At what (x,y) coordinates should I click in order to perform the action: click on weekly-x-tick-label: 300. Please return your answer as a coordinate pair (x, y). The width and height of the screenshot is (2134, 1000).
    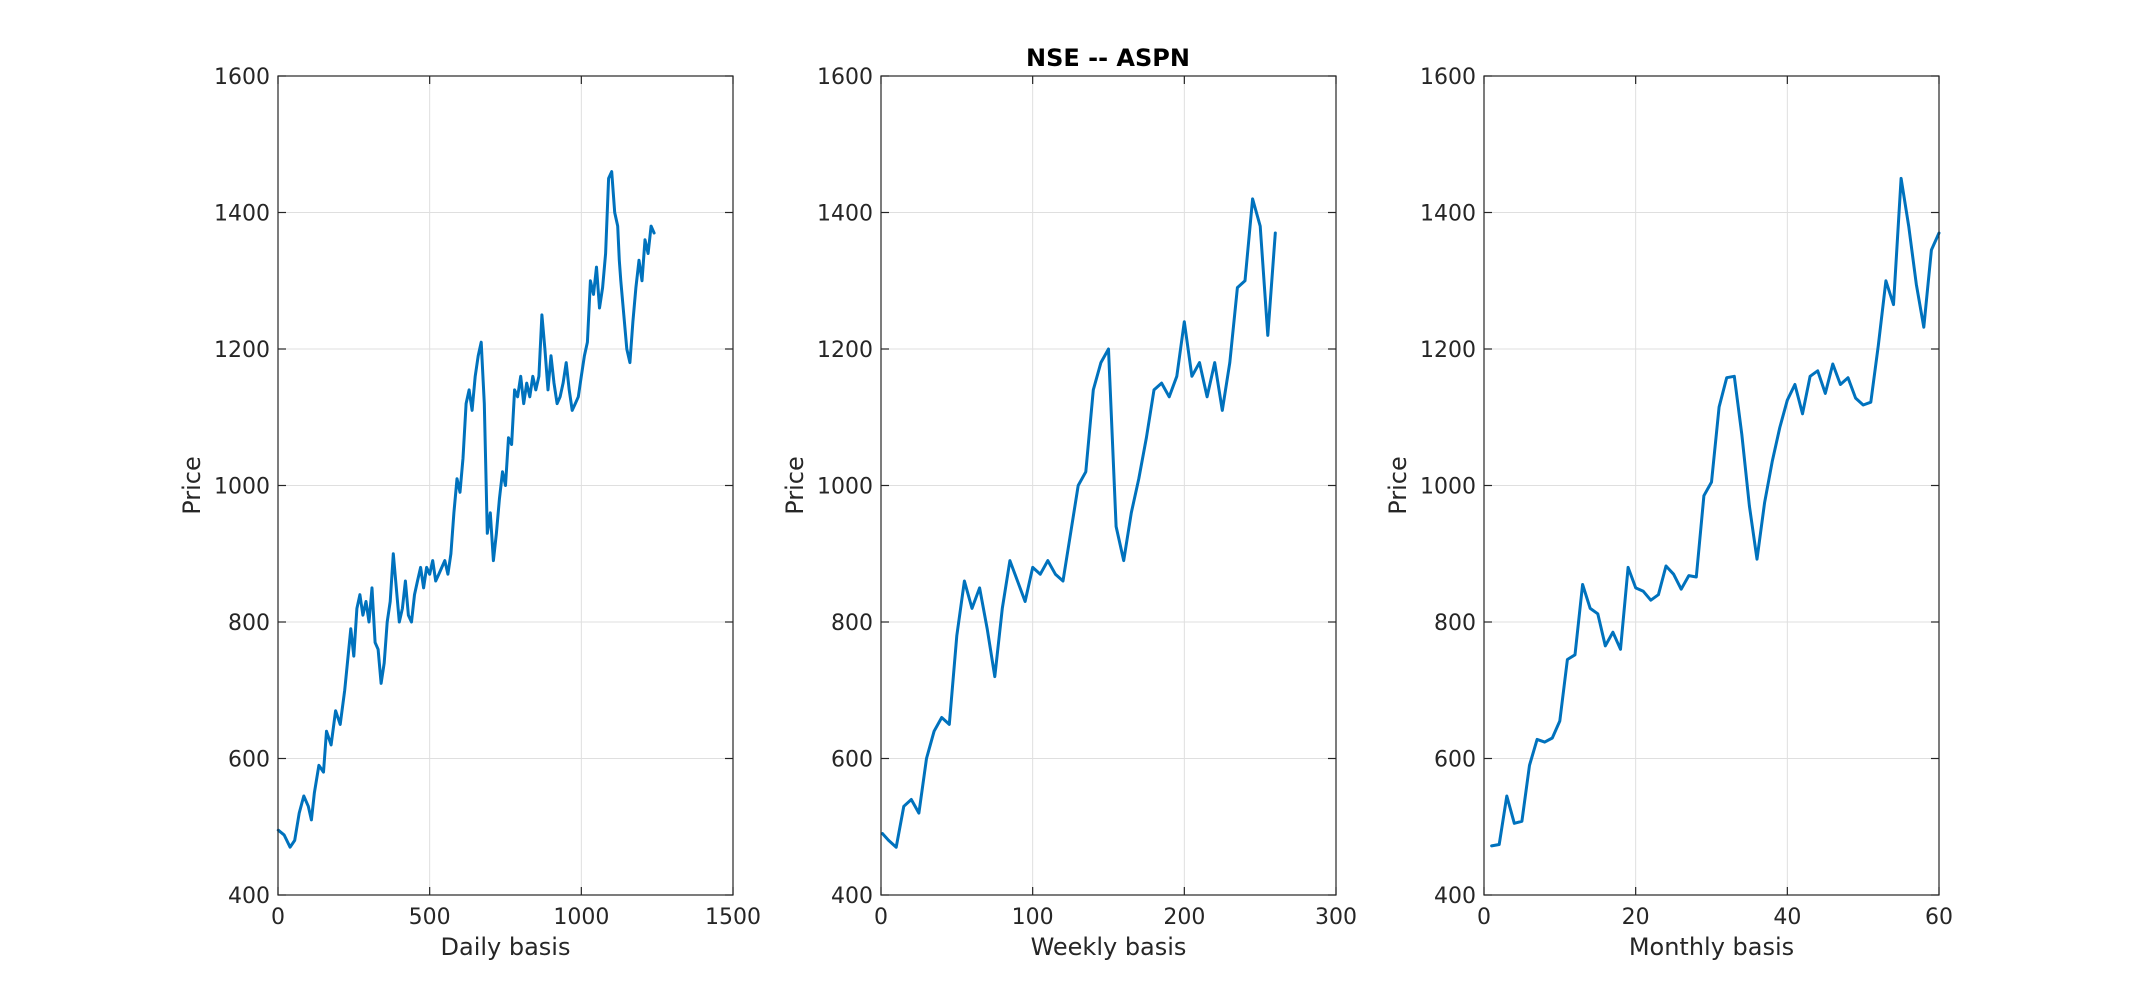
    Looking at the image, I should click on (1336, 917).